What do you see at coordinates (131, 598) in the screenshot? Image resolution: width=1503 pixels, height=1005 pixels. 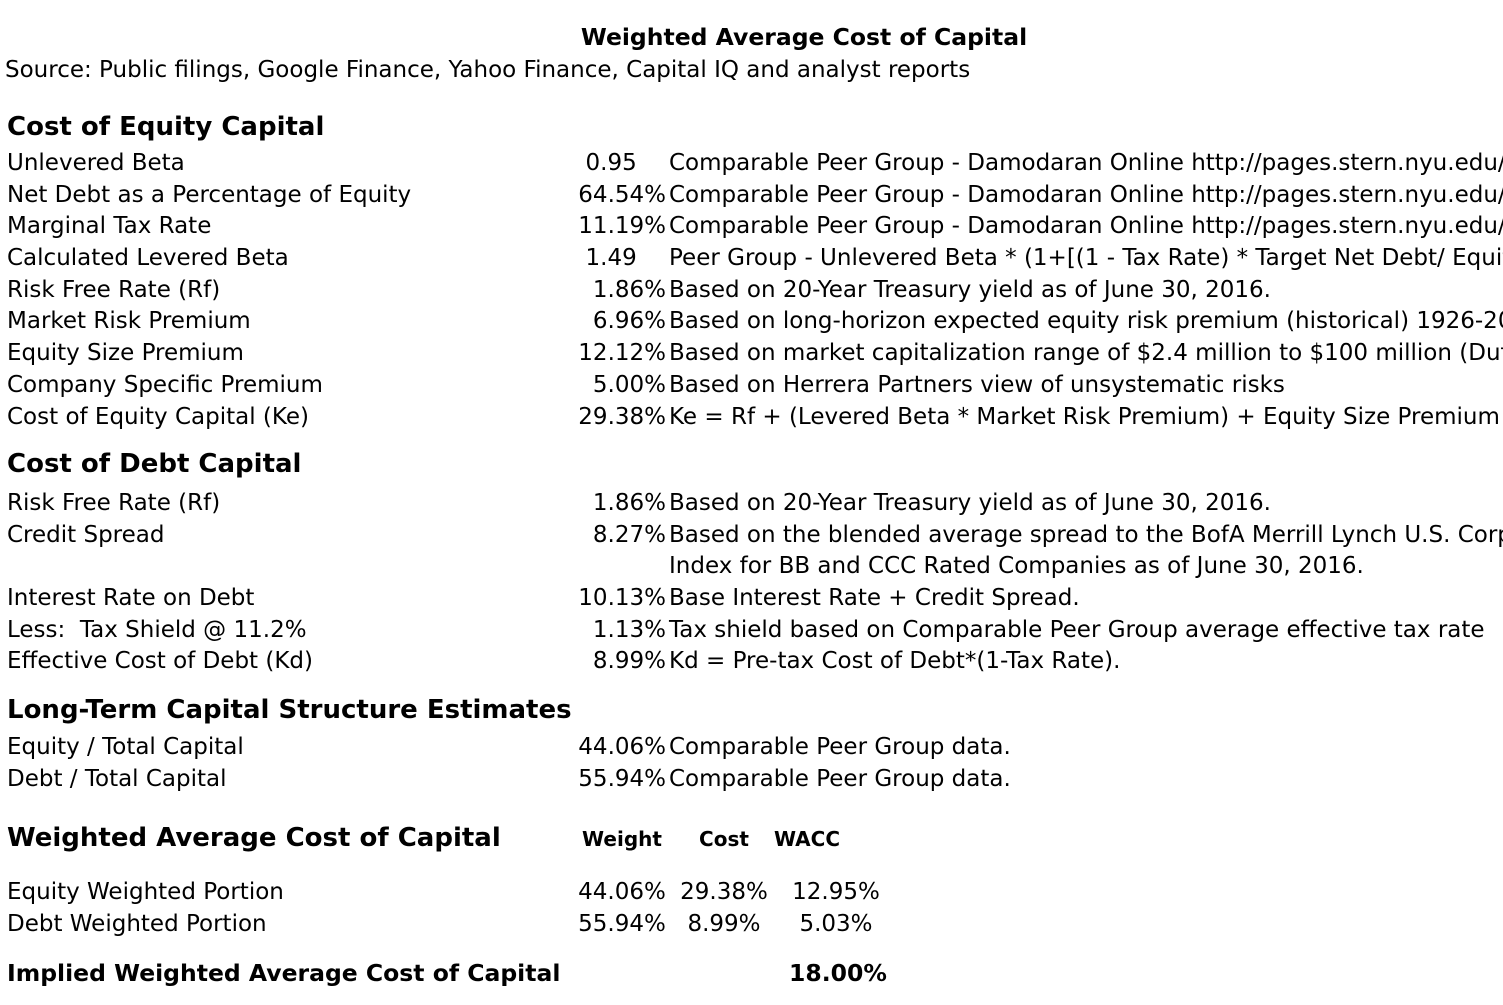 I see `row-label: Interest Rate on Debt` at bounding box center [131, 598].